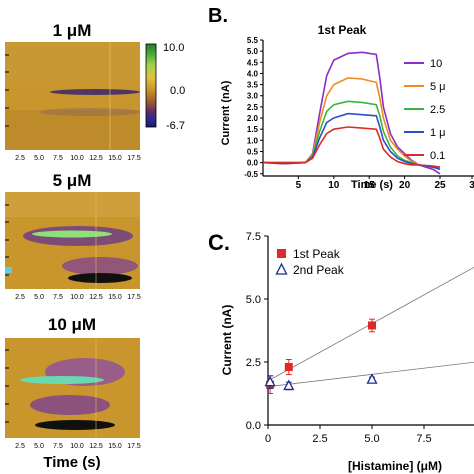 The height and width of the screenshot is (474, 474). What do you see at coordinates (253, 140) in the screenshot?
I see `panel-b-ytick-label-3: 1.0` at bounding box center [253, 140].